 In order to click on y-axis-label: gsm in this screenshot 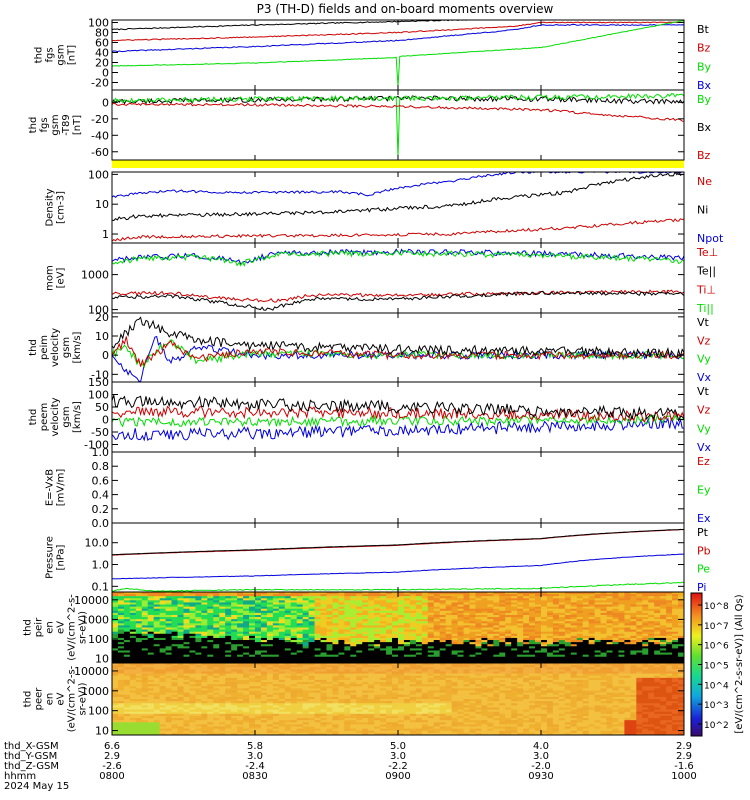, I will do `click(66, 347)`.